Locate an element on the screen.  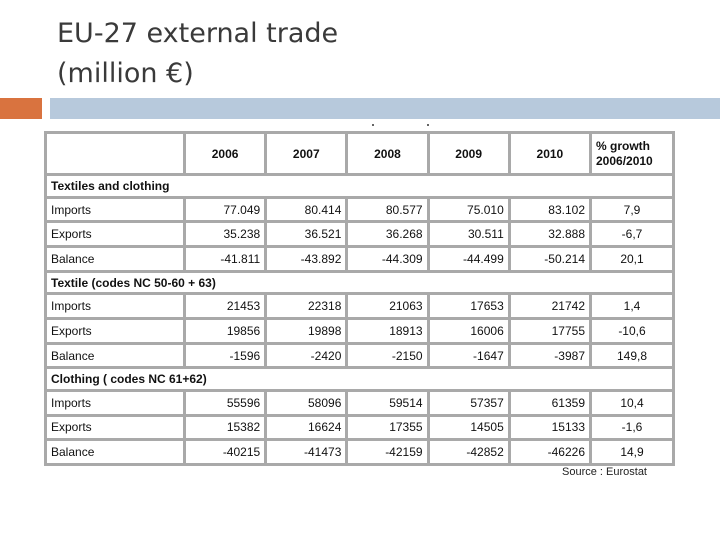
value-cell: 19856 is located at coordinates (225, 331).